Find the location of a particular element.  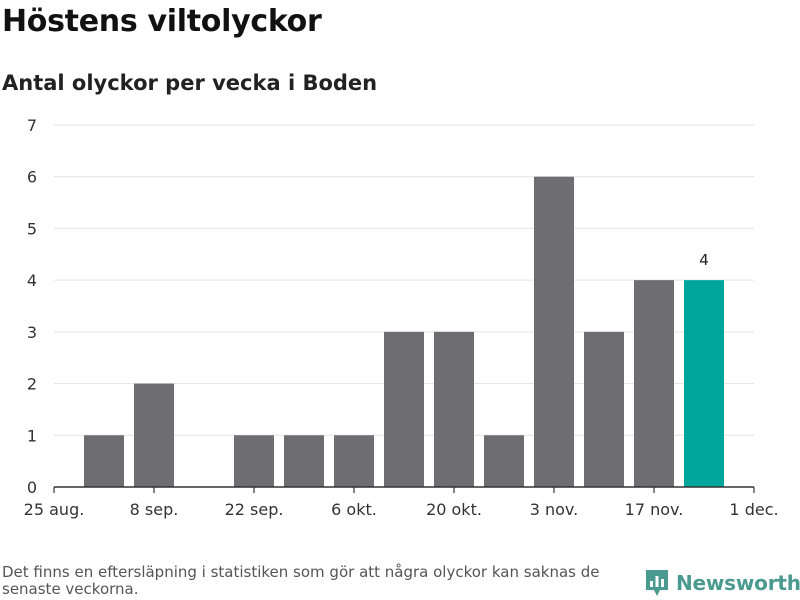

x-axis is located at coordinates (404, 489).